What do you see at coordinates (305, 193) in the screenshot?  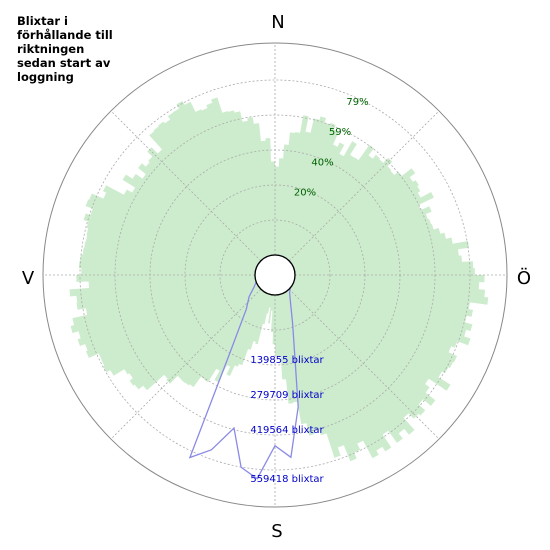 I see `percent-ring-label: 20%` at bounding box center [305, 193].